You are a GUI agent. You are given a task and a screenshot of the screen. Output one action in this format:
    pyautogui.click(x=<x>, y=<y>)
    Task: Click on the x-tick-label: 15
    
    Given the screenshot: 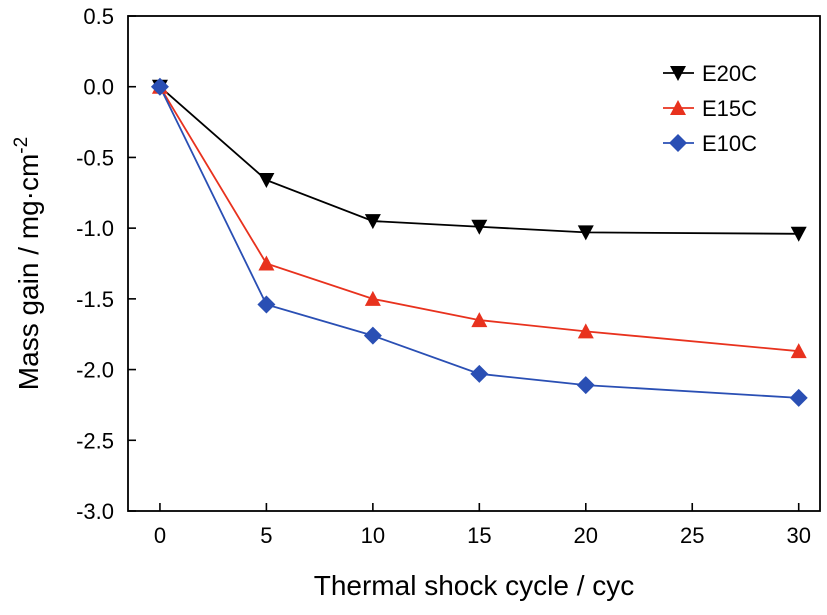 What is the action you would take?
    pyautogui.click(x=479, y=535)
    